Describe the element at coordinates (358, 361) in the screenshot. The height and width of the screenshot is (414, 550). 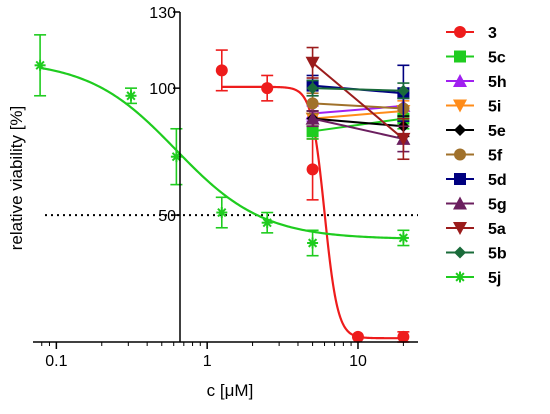
I see `x-tick-label: 10` at that location.